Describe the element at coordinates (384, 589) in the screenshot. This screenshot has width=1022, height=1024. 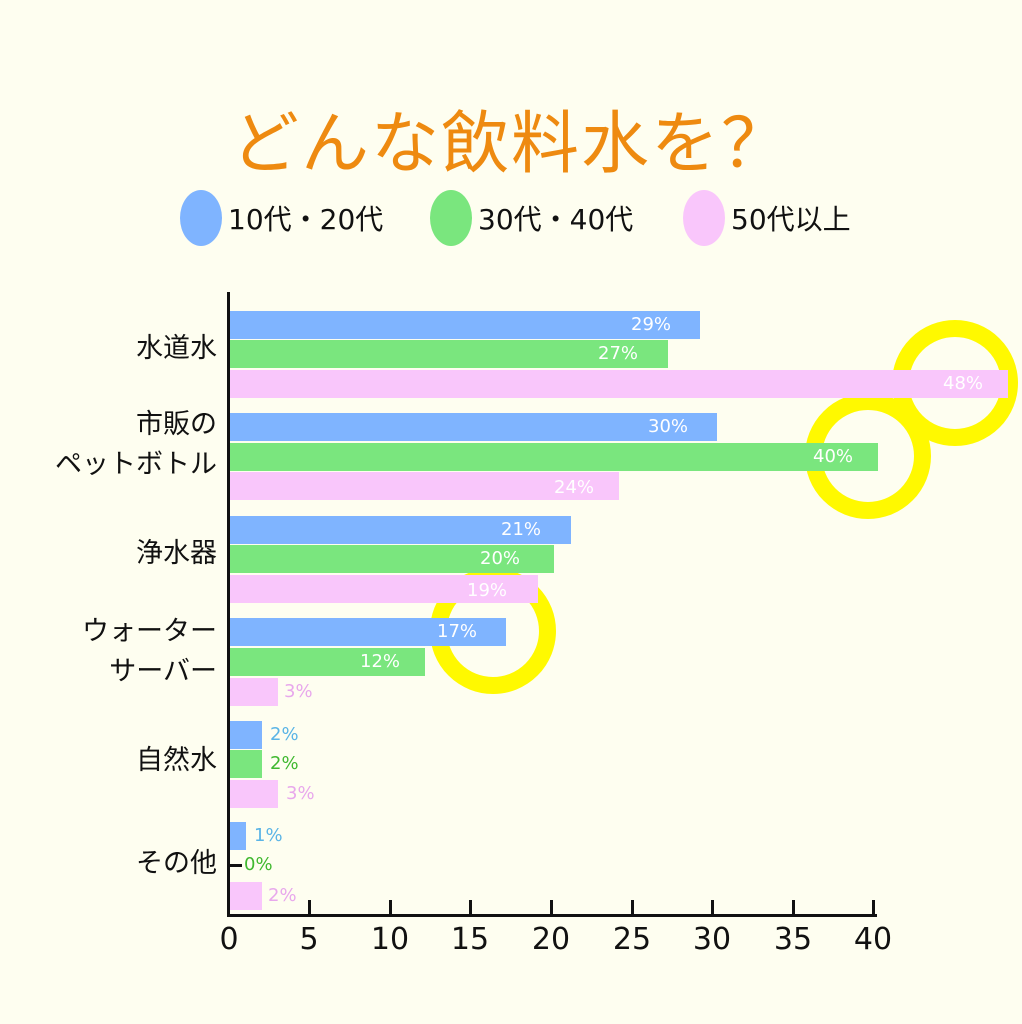
I see `bar-purifier-50plus` at that location.